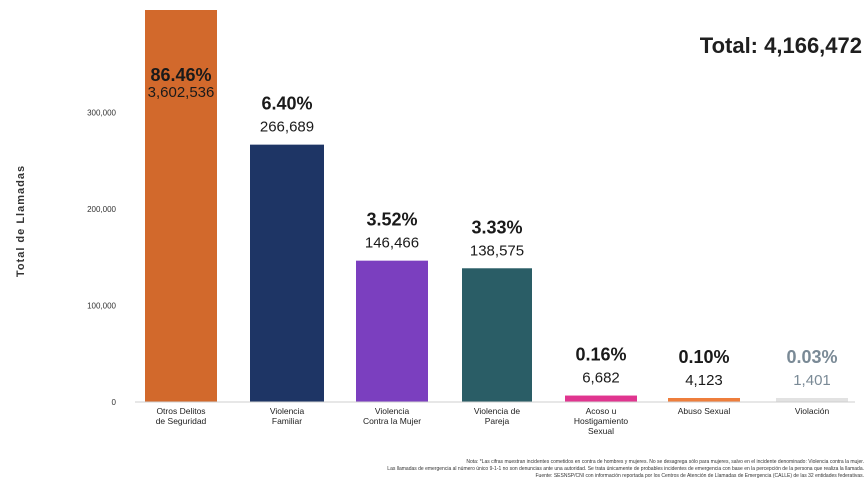 The width and height of the screenshot is (866, 487). What do you see at coordinates (287, 421) in the screenshot?
I see `x-tick-label: Familiar` at bounding box center [287, 421].